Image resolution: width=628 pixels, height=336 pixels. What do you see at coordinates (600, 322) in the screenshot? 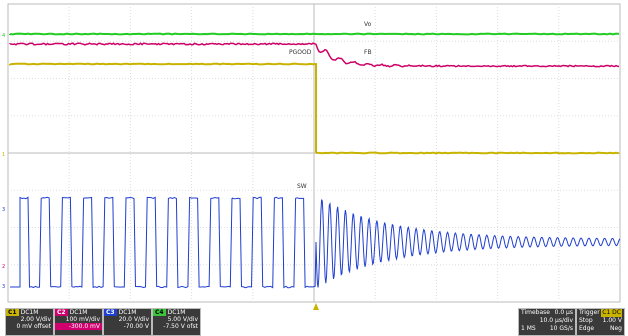
I see `trigger-box: Trigger C1 DC Stop 1.00 V Edge Neg` at bounding box center [600, 322].